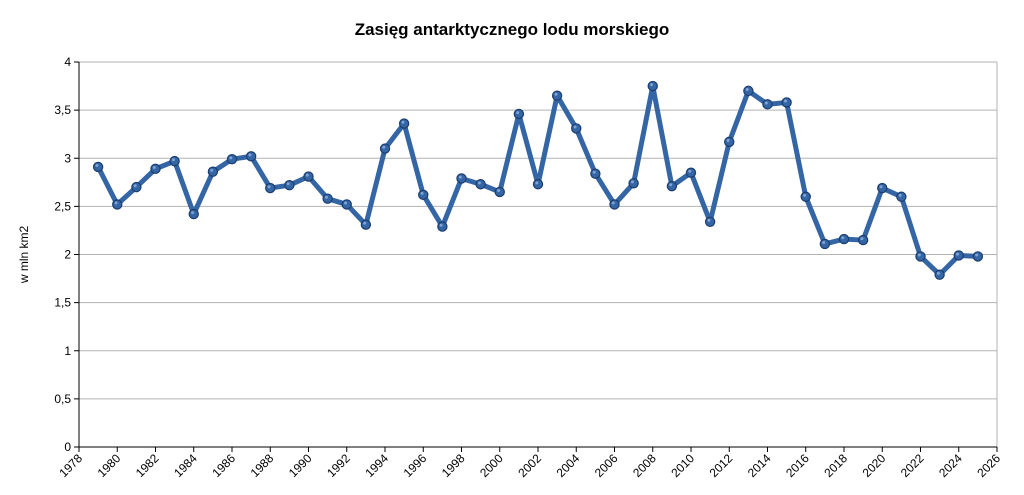 This screenshot has width=1024, height=495. Describe the element at coordinates (300, 465) in the screenshot. I see `x-tick-label: 1990` at that location.